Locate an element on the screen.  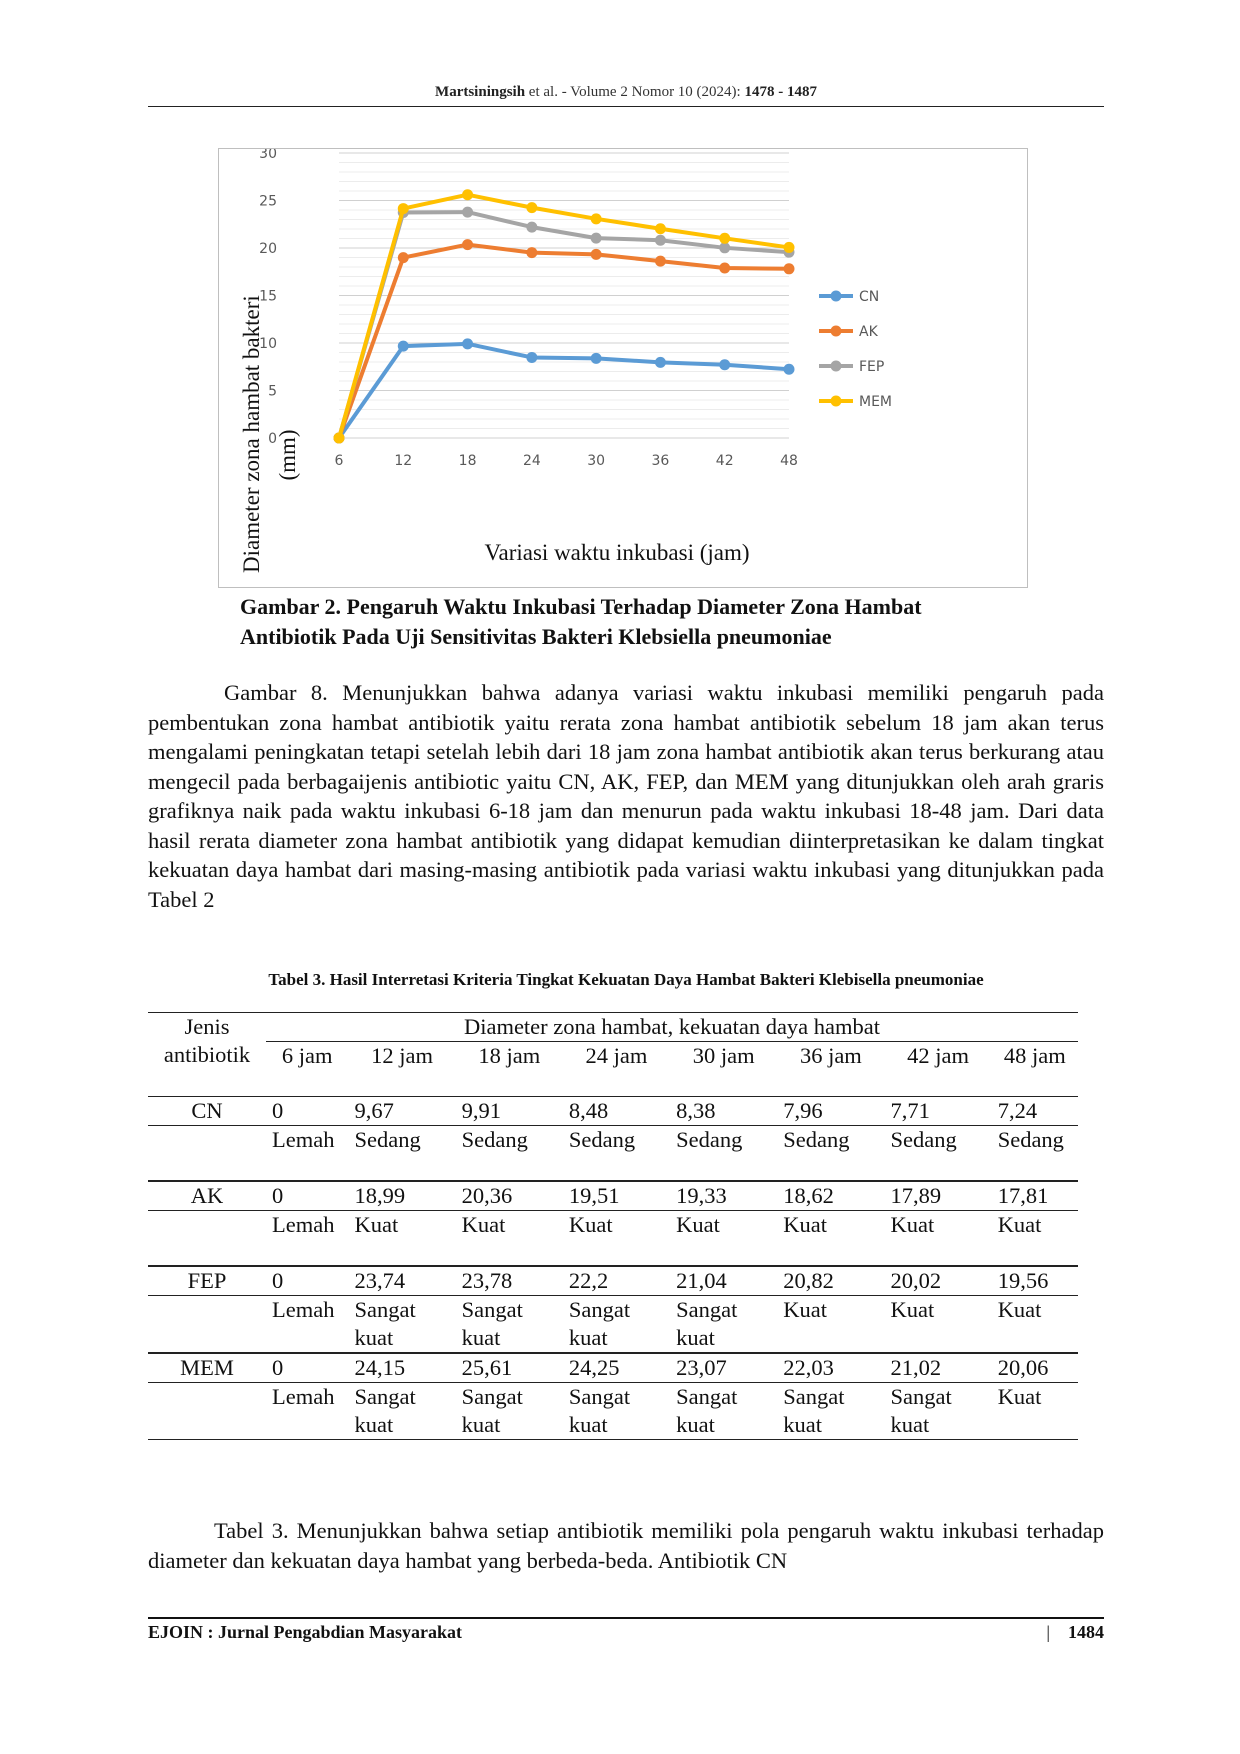
y-axis-ticks: 0 5 10 15 20 25 30 is located at coordinates (268, 298).